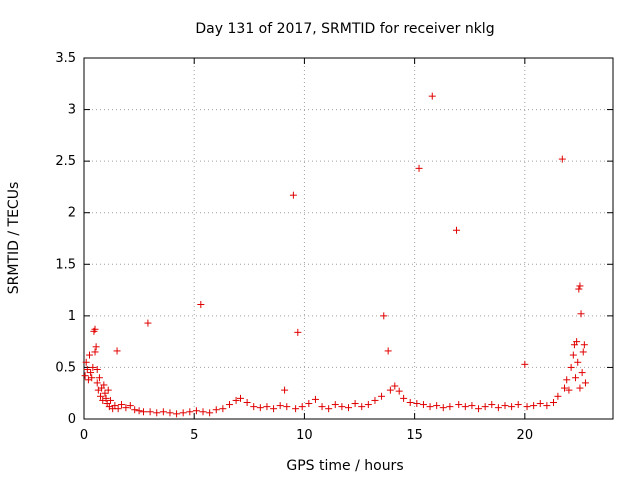  Describe the element at coordinates (72, 213) in the screenshot. I see `y-tick-label: 2` at that location.